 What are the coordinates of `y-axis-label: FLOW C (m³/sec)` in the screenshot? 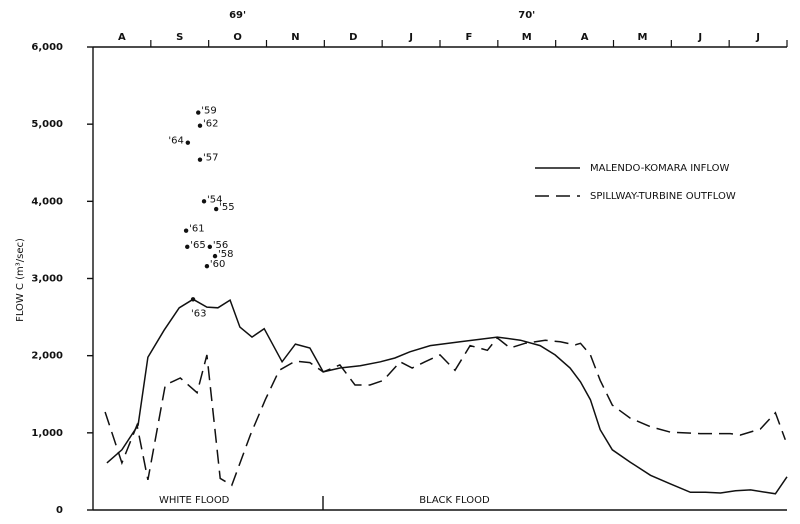 It's located at (20, 280).